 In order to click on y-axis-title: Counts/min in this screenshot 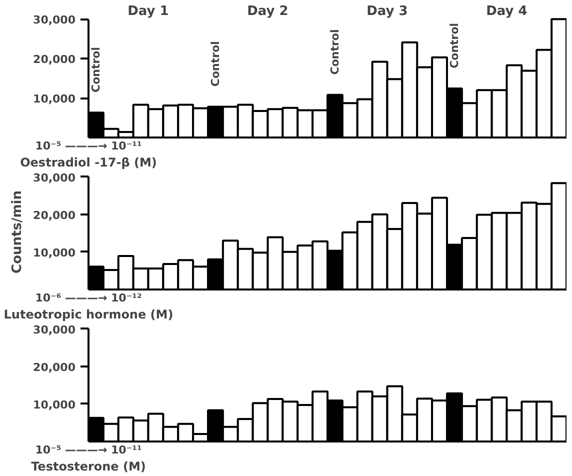, I will do `click(18, 232)`.